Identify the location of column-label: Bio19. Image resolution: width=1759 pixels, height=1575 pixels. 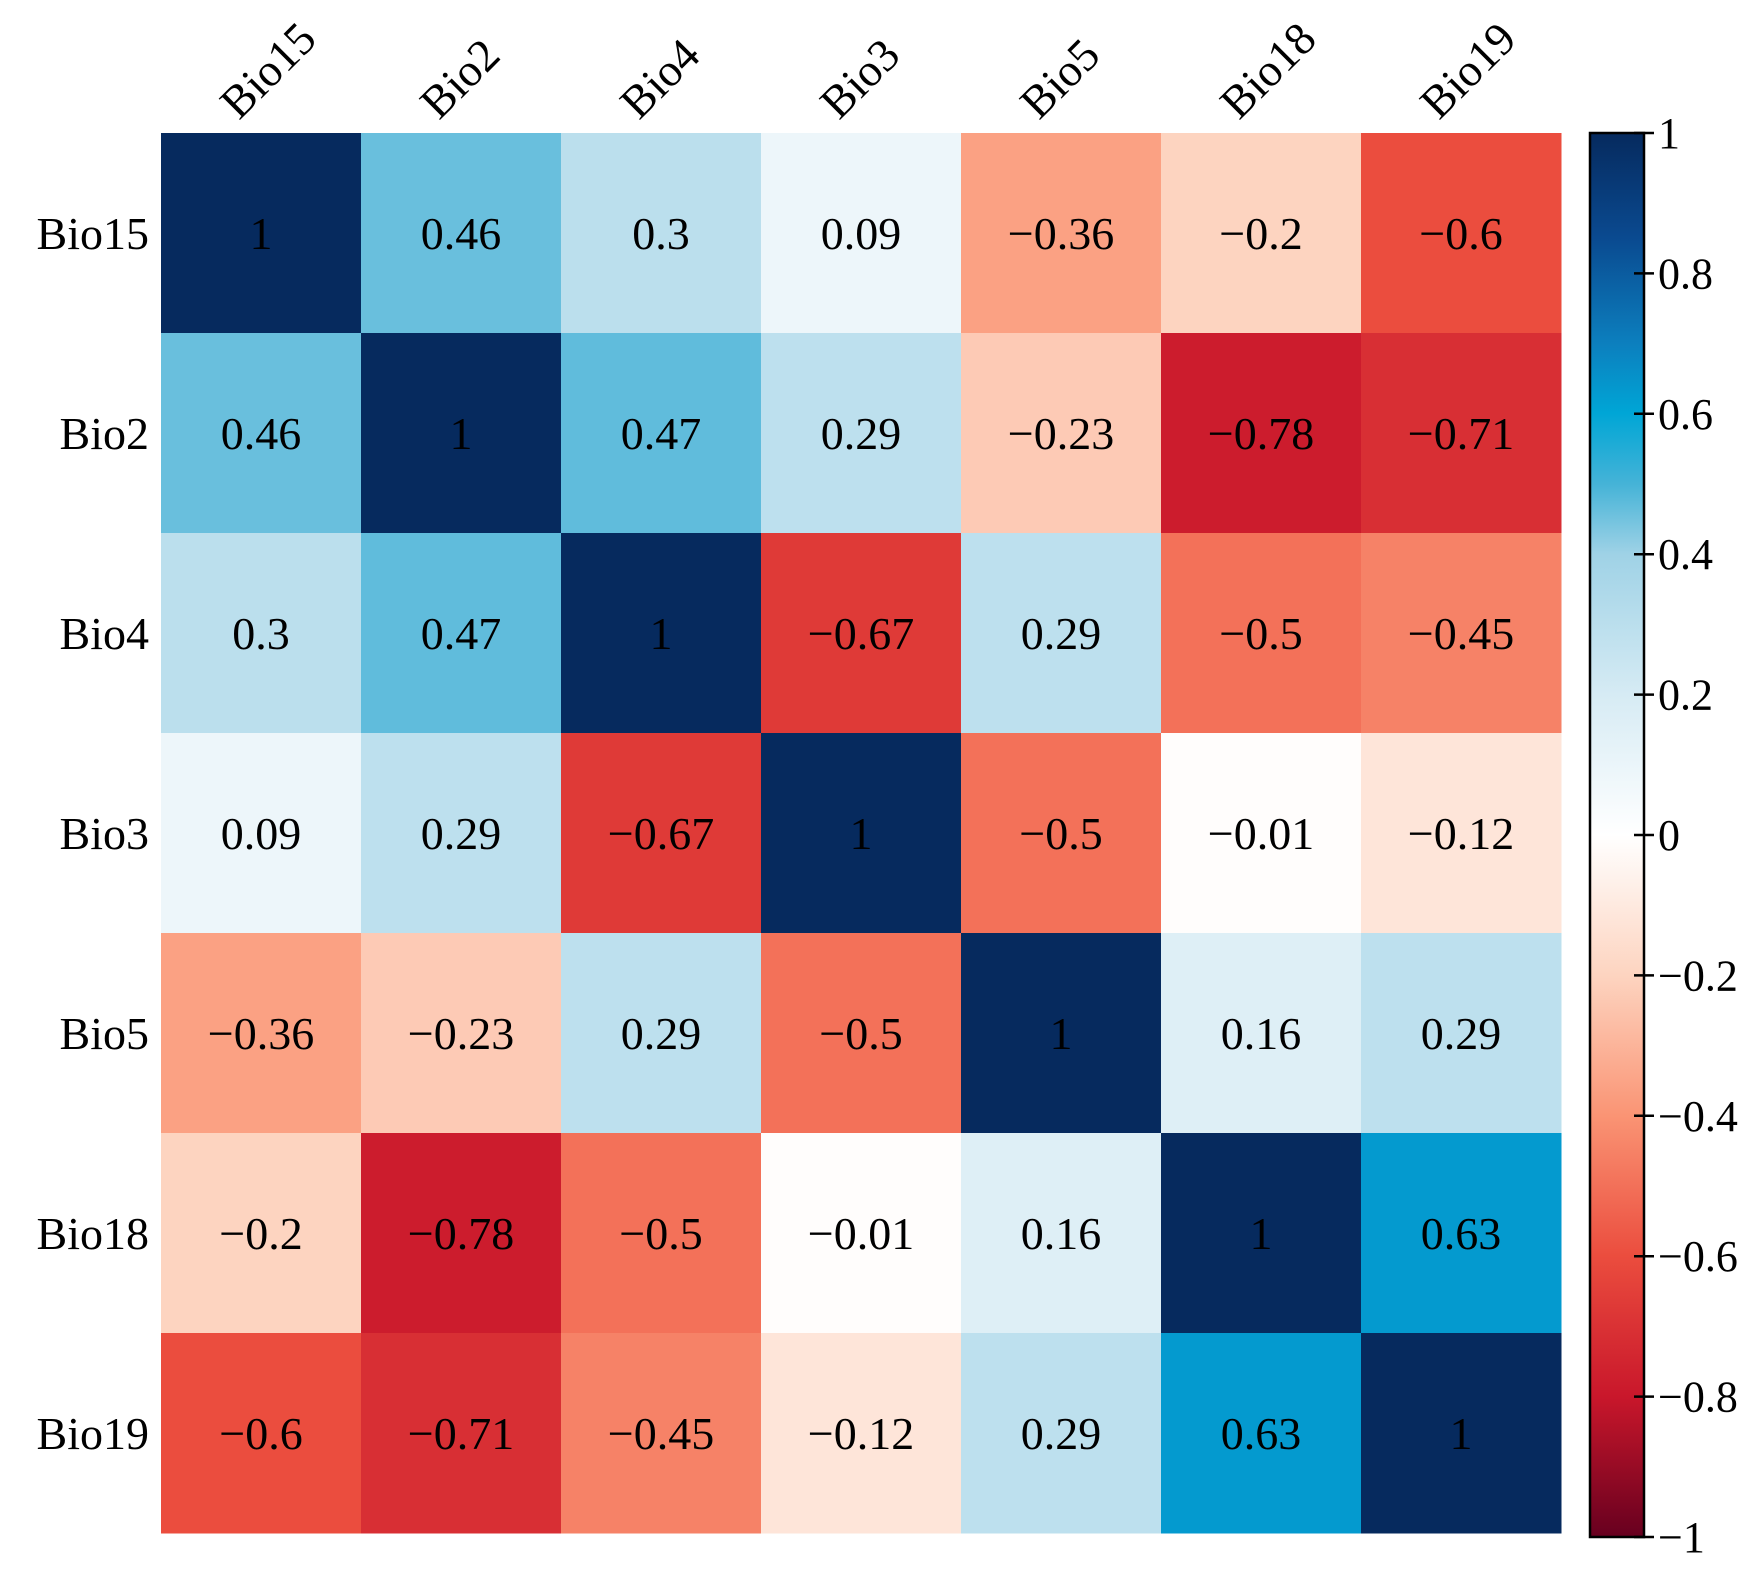
(1468, 70).